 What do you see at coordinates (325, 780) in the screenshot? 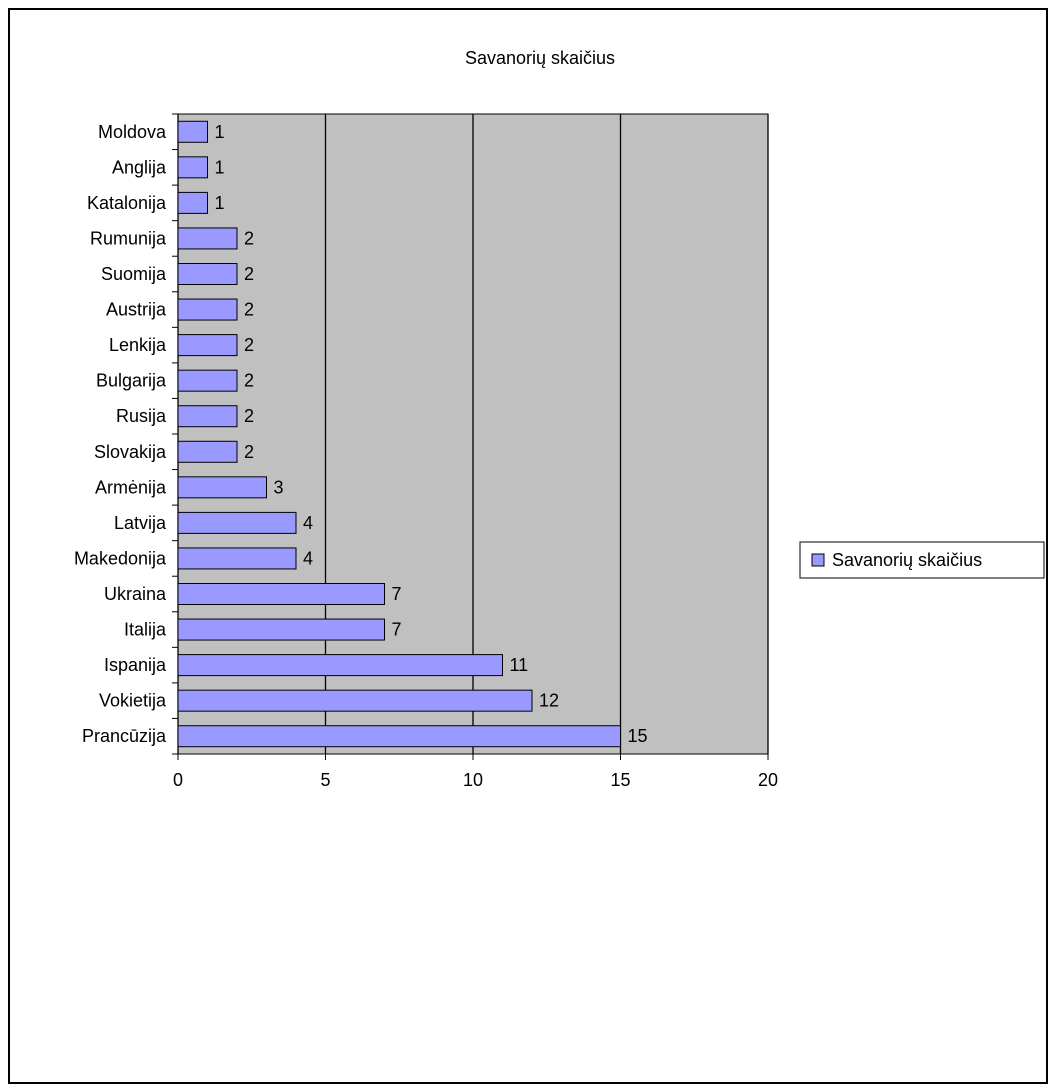
I see `x-tick-label: 5` at bounding box center [325, 780].